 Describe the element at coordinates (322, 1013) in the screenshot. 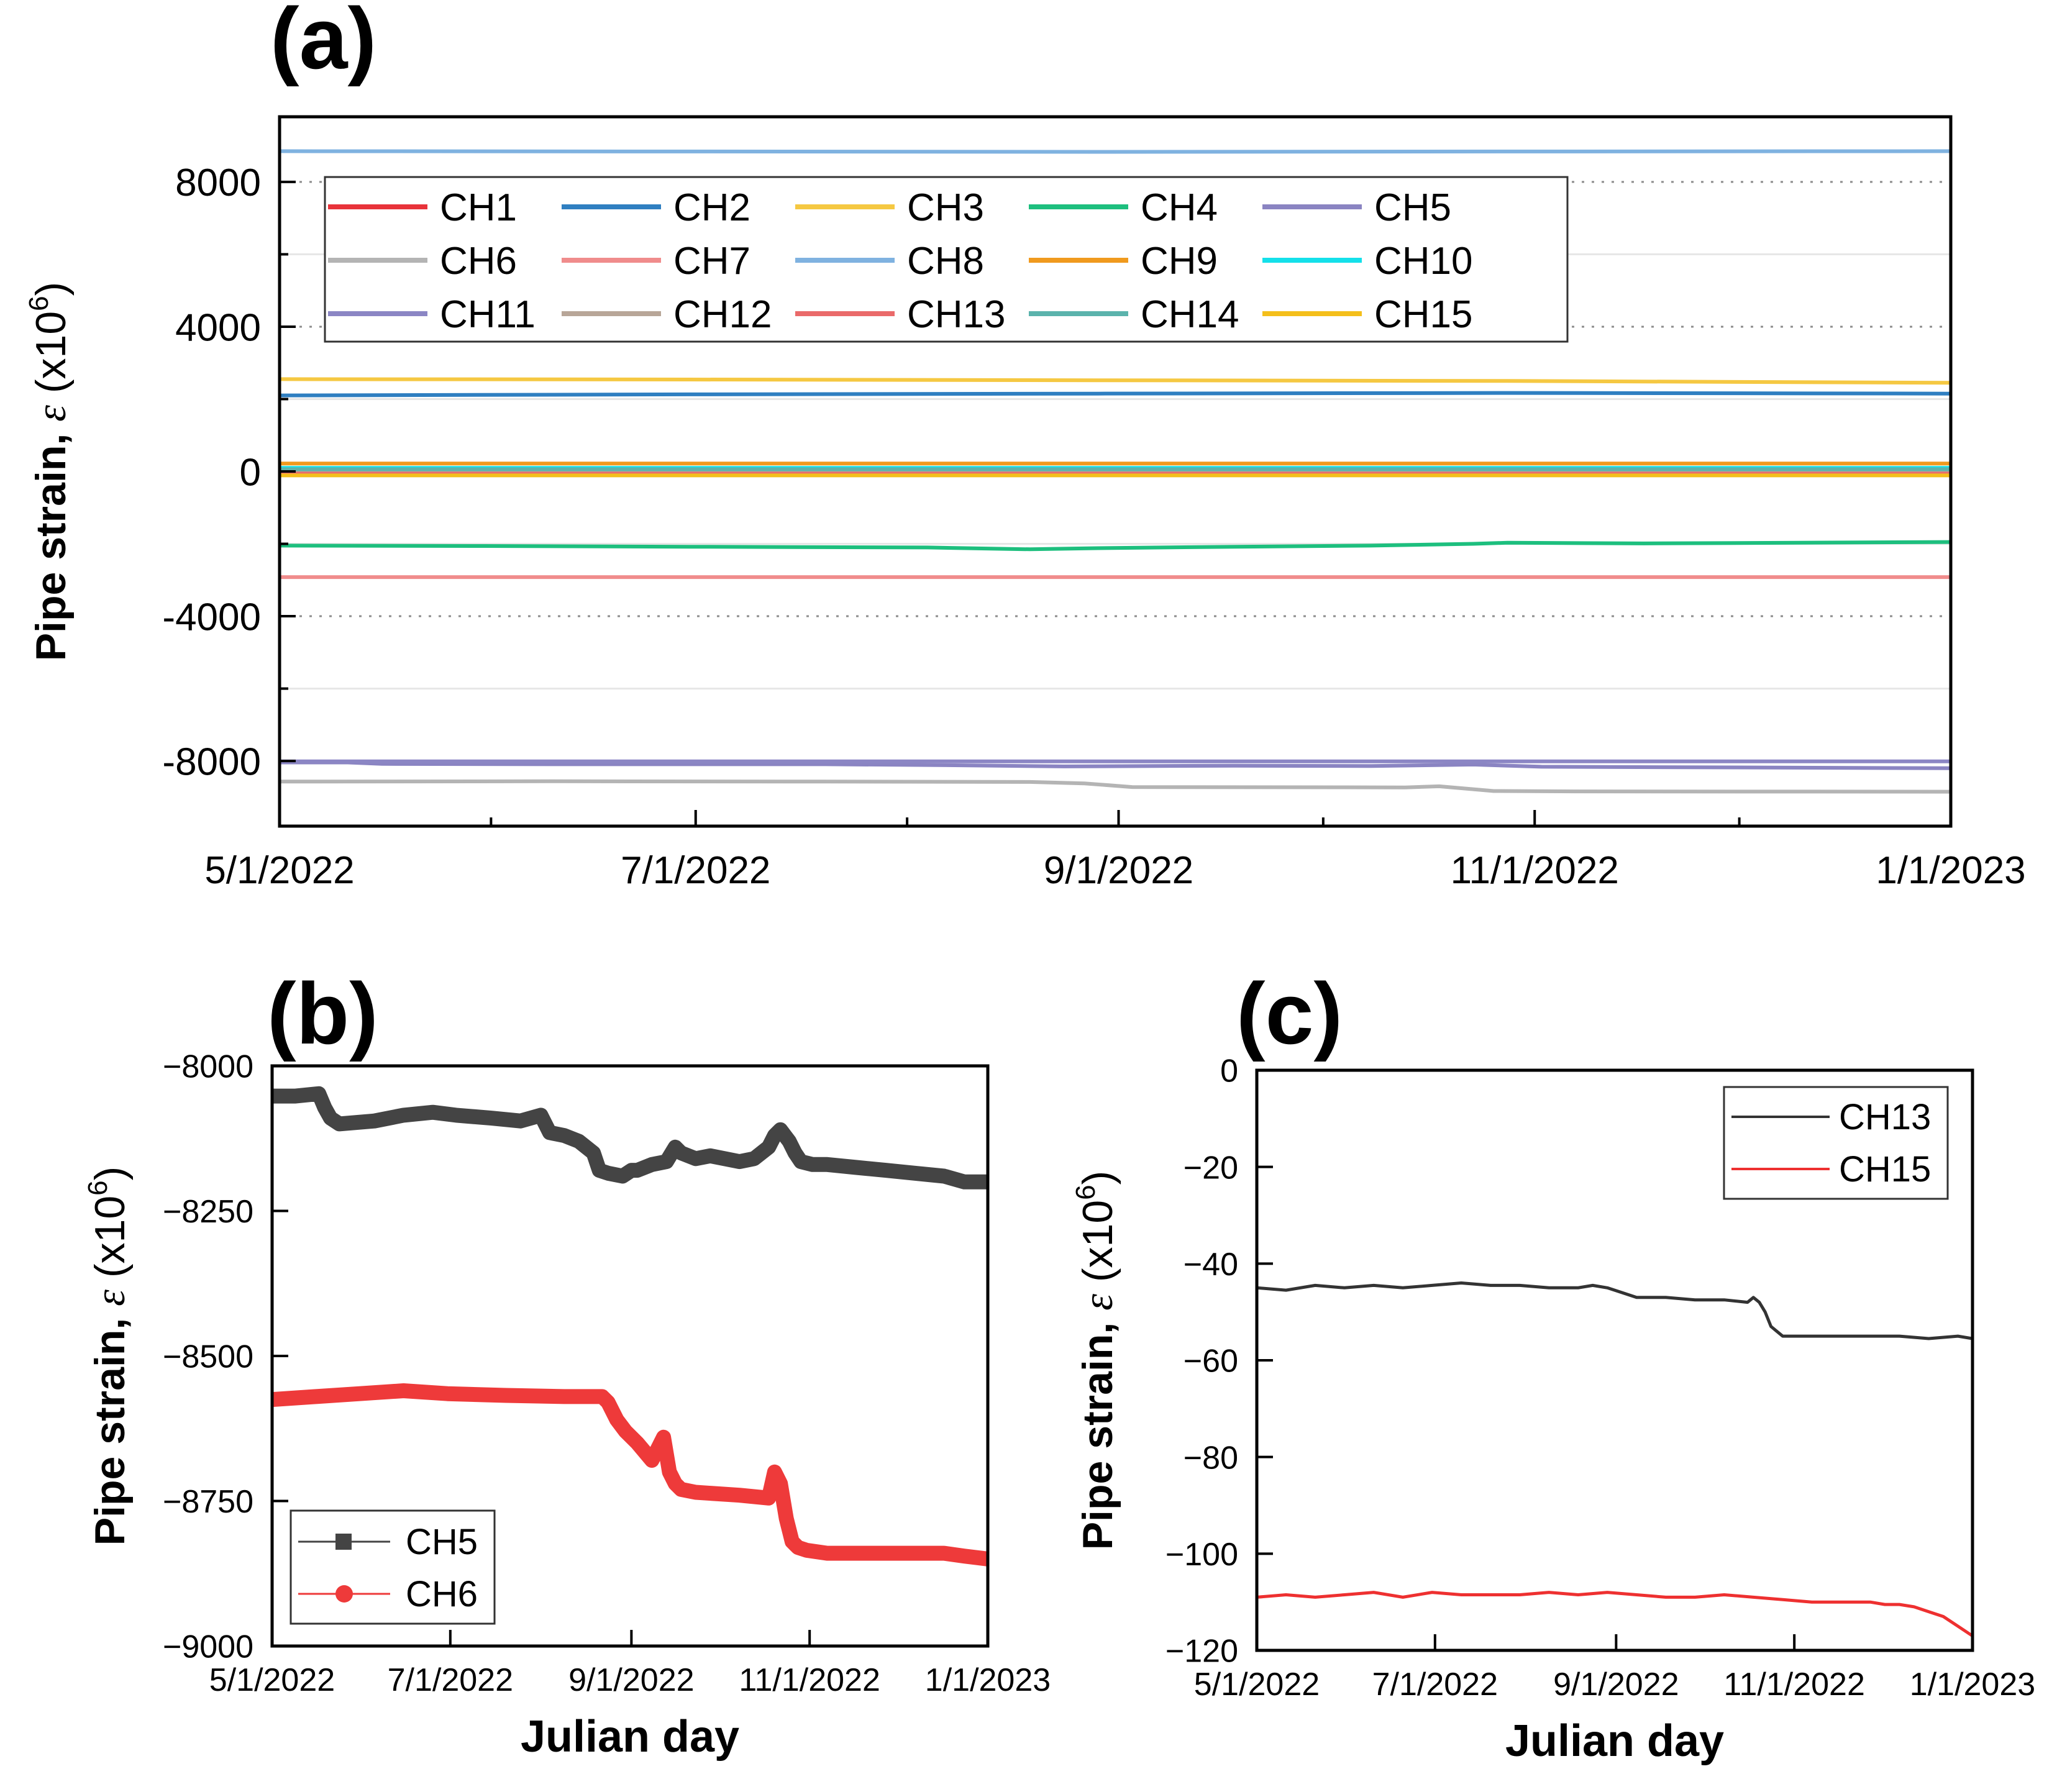

I see `panel-label: (b)` at that location.